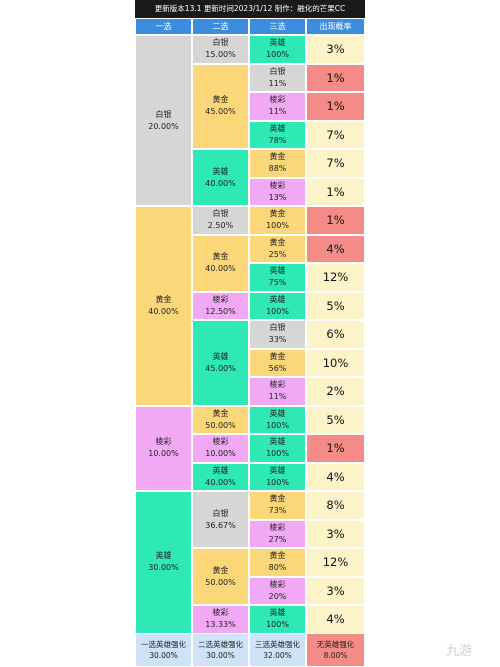 The width and height of the screenshot is (500, 667). I want to click on pick3-cell: 黄金 100%, so click(277, 220).